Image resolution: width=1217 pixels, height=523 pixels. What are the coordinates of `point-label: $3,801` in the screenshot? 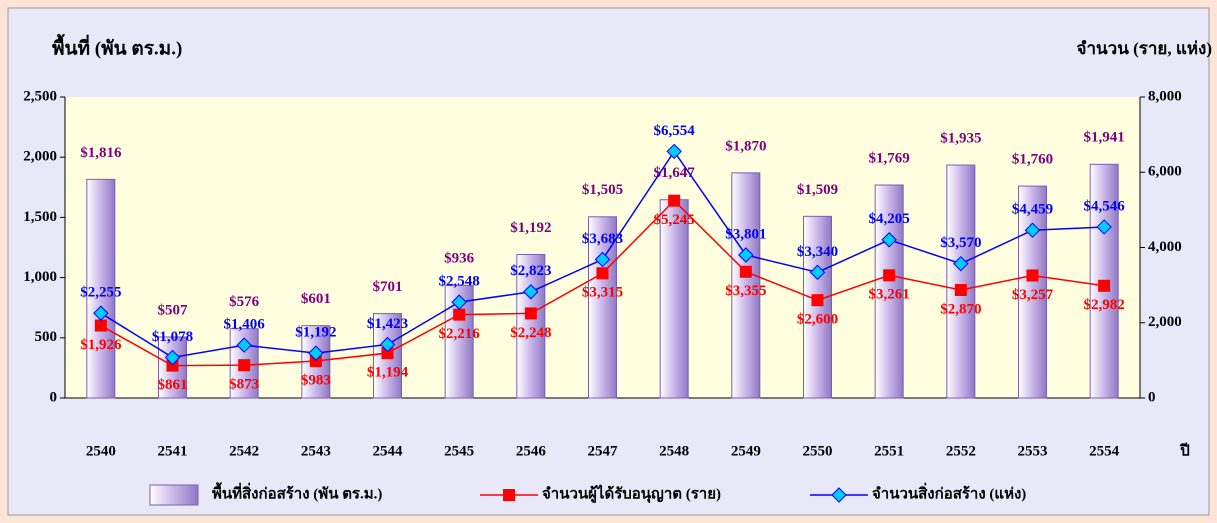 It's located at (745, 234).